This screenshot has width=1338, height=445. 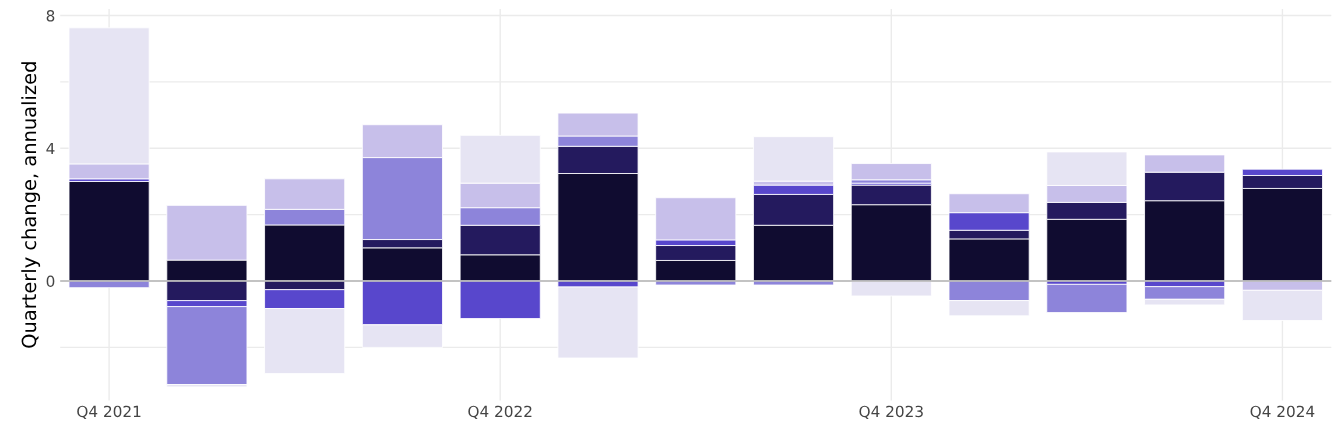 I want to click on y-tick-label: 8, so click(x=50, y=16).